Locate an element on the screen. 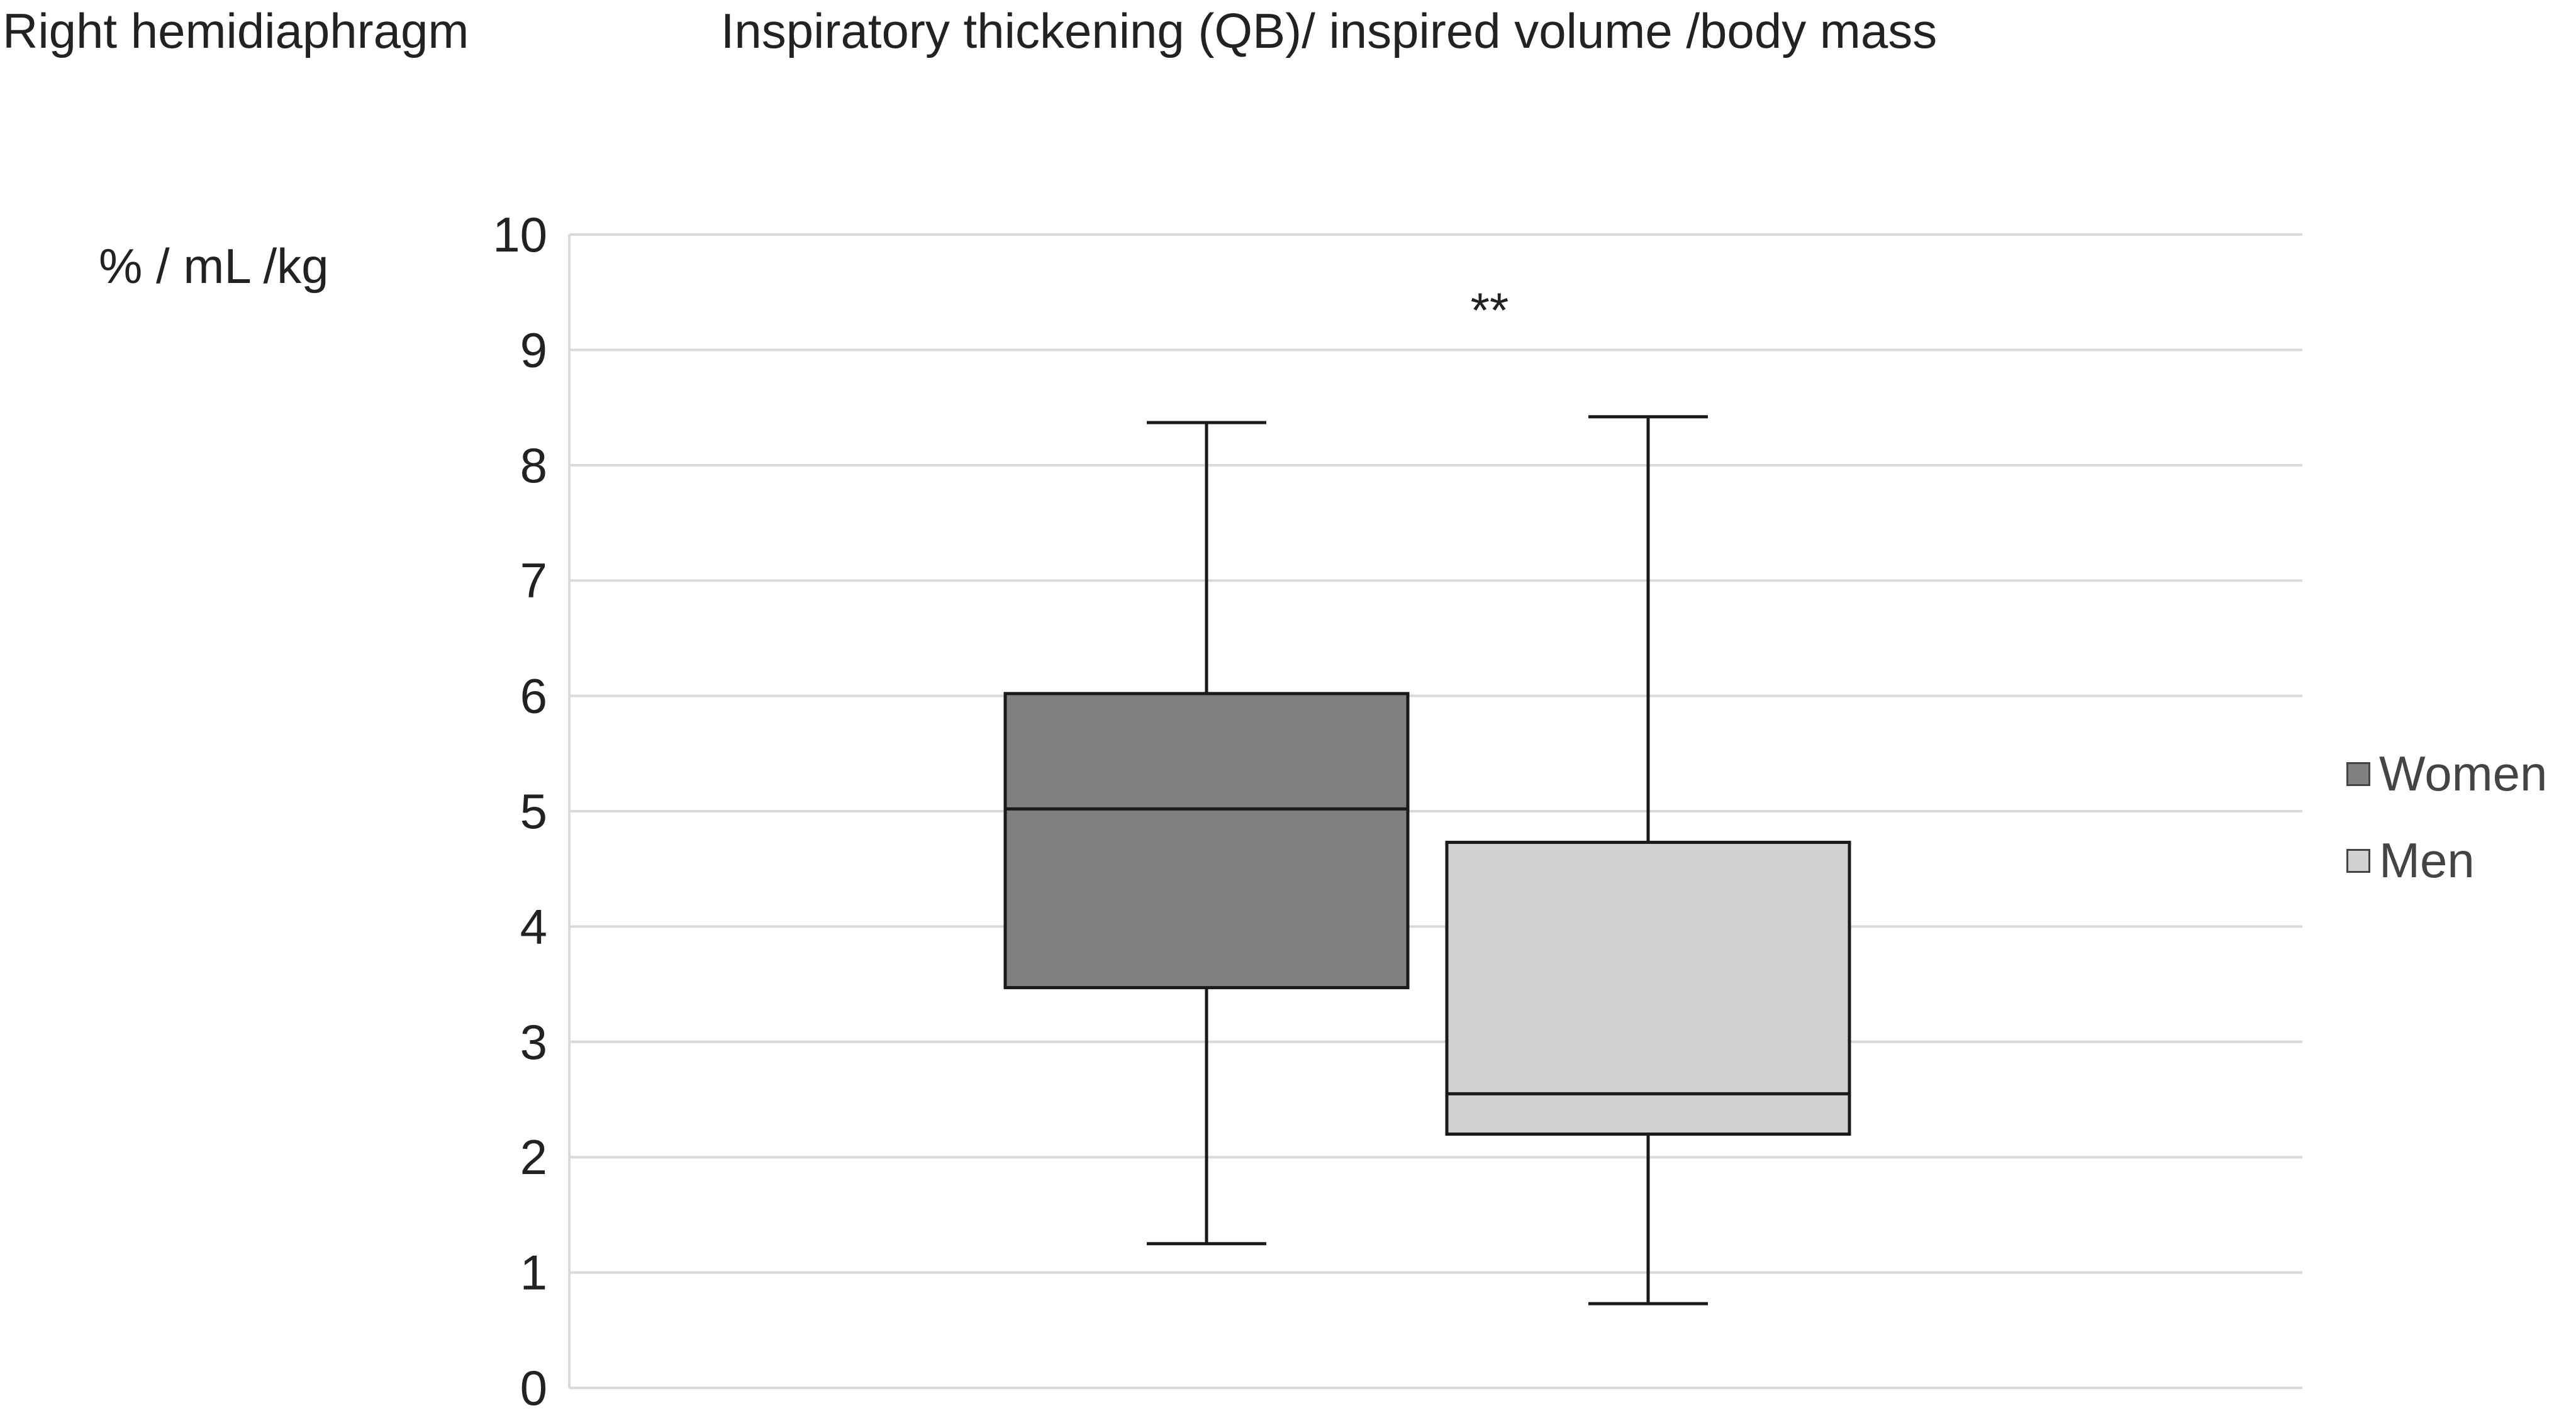 This screenshot has width=2576, height=1413. y-tick-label-1: 1 is located at coordinates (533, 1272).